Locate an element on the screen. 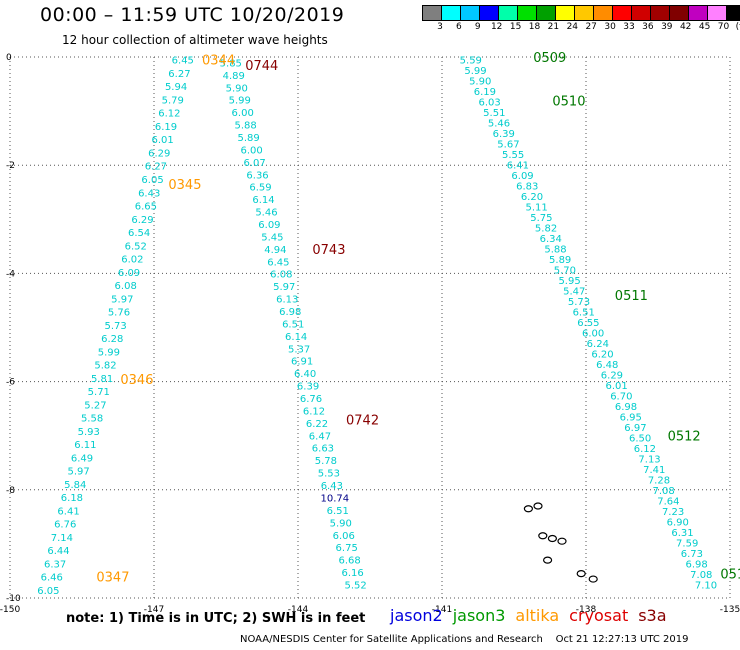 This screenshot has width=740, height=650. wave-height-value: 6.43 is located at coordinates (149, 193).